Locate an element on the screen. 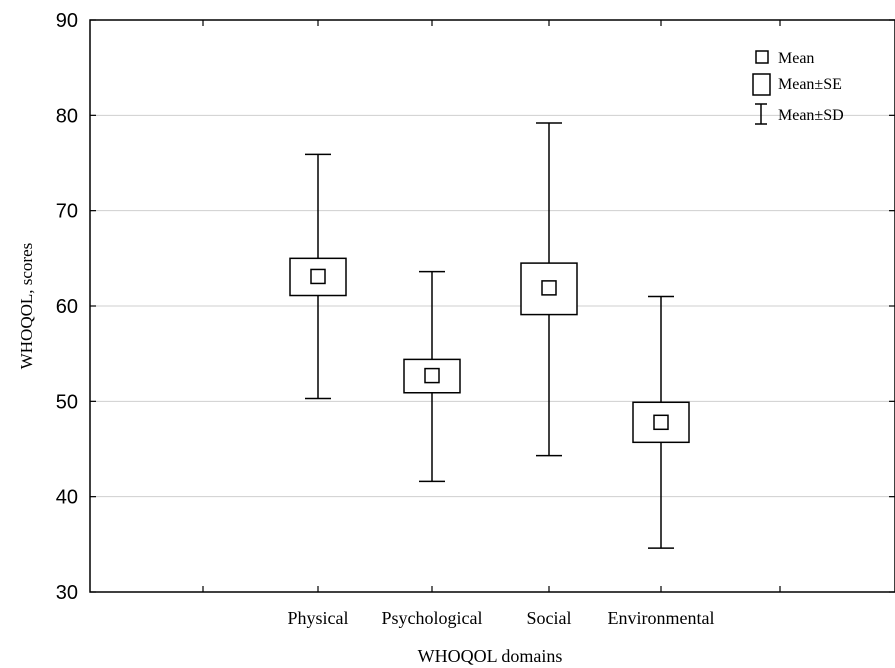 This screenshot has height=668, width=895. y-axis-label: WHOQOL, scores is located at coordinates (26, 306).